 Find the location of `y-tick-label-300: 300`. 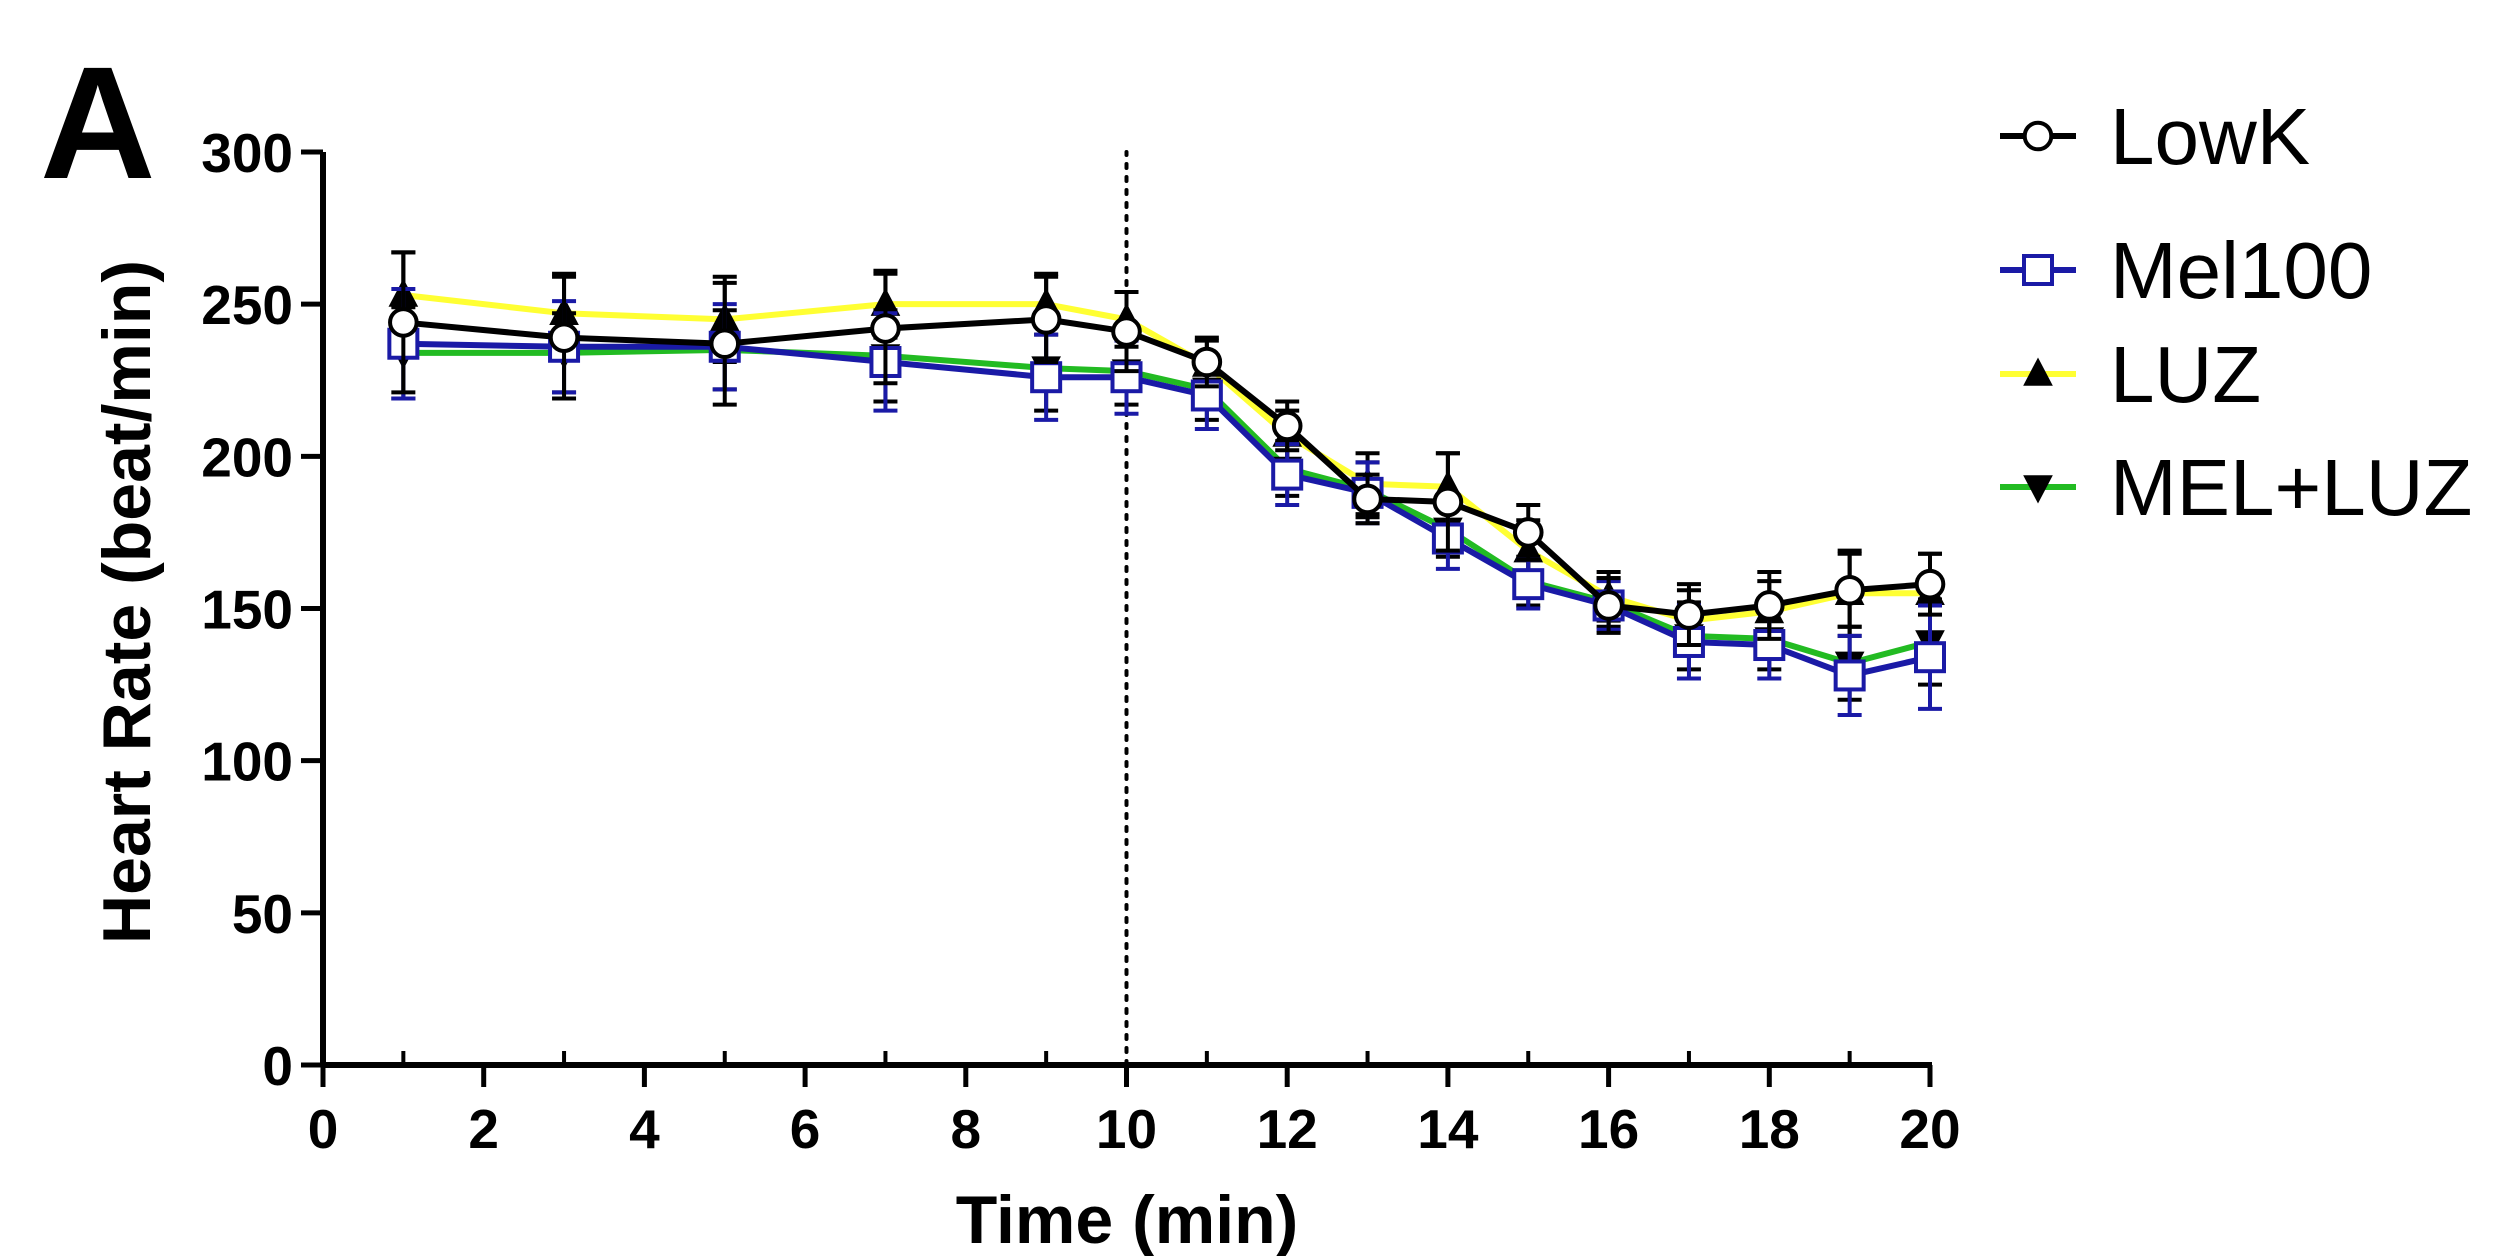

y-tick-label-300: 300 is located at coordinates (247, 153).